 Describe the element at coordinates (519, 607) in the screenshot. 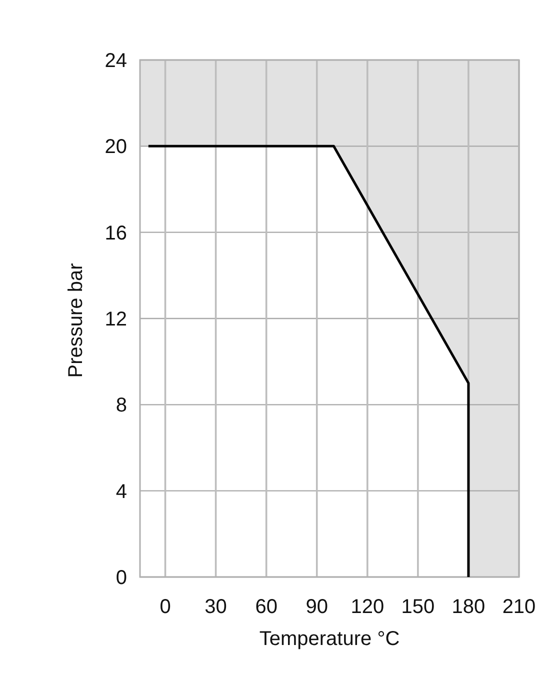

I see `x-tick-label: 210` at that location.